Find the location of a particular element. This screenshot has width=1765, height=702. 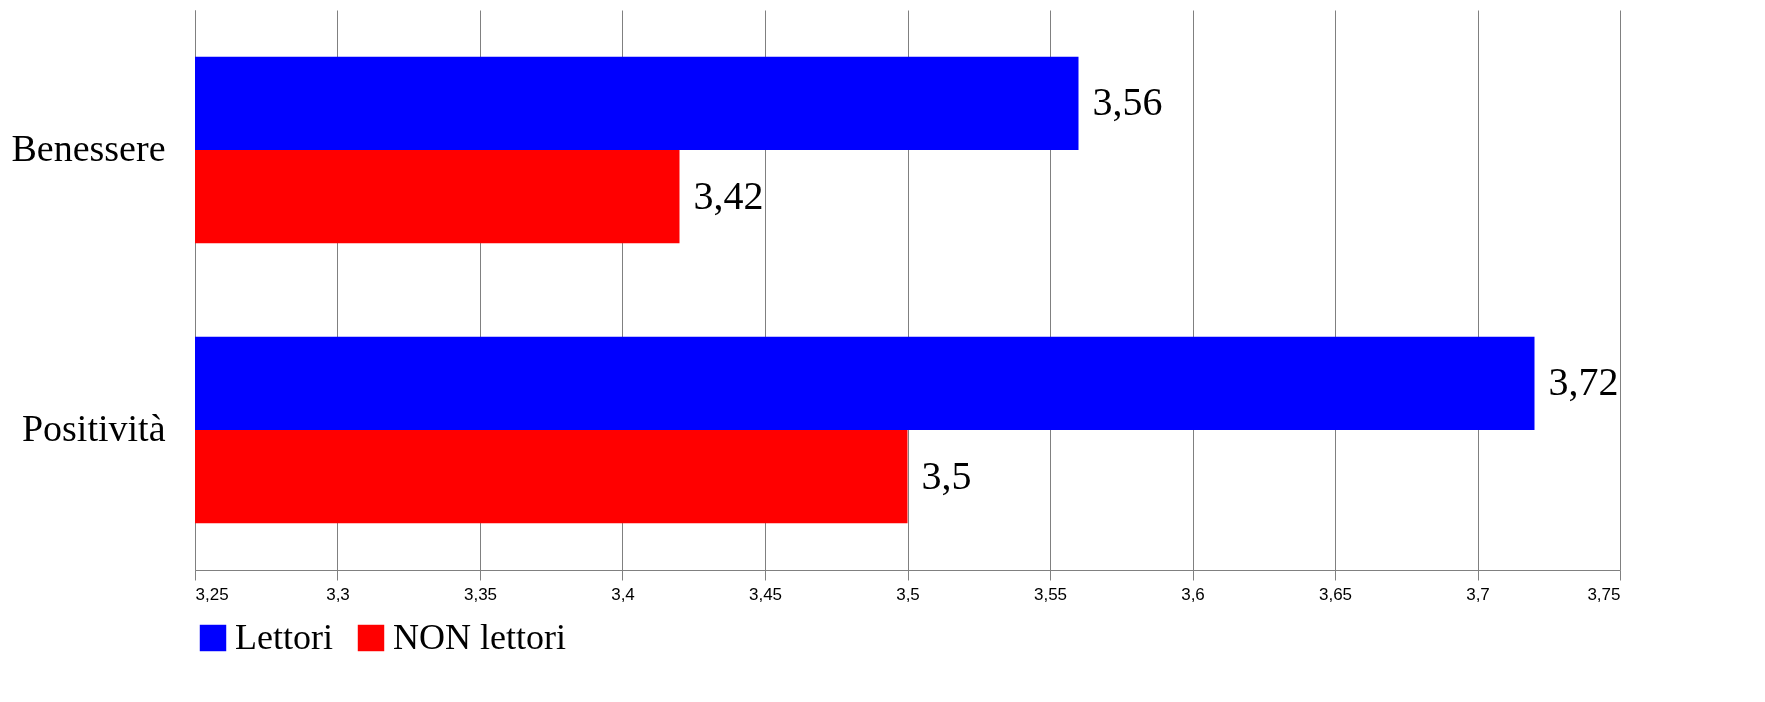

x-tick-label: 3,7 is located at coordinates (1478, 594).